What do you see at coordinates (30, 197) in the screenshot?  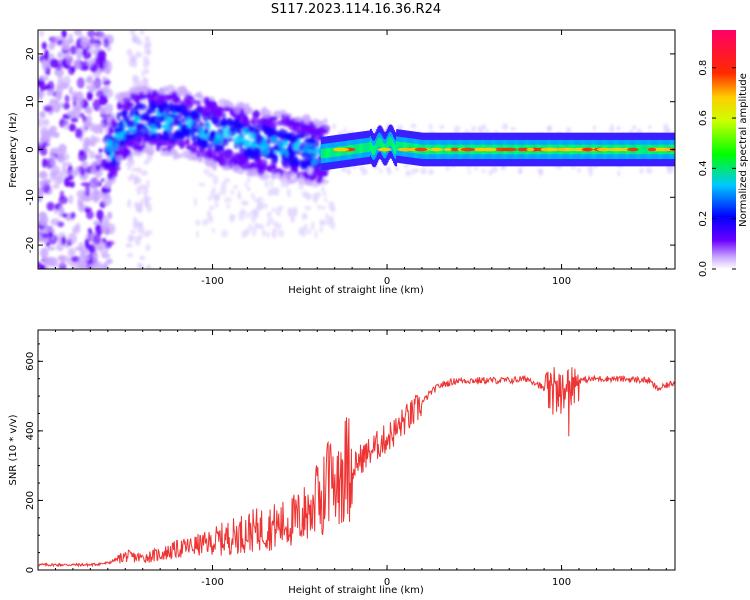 I see `y-tick-label: -10` at bounding box center [30, 197].